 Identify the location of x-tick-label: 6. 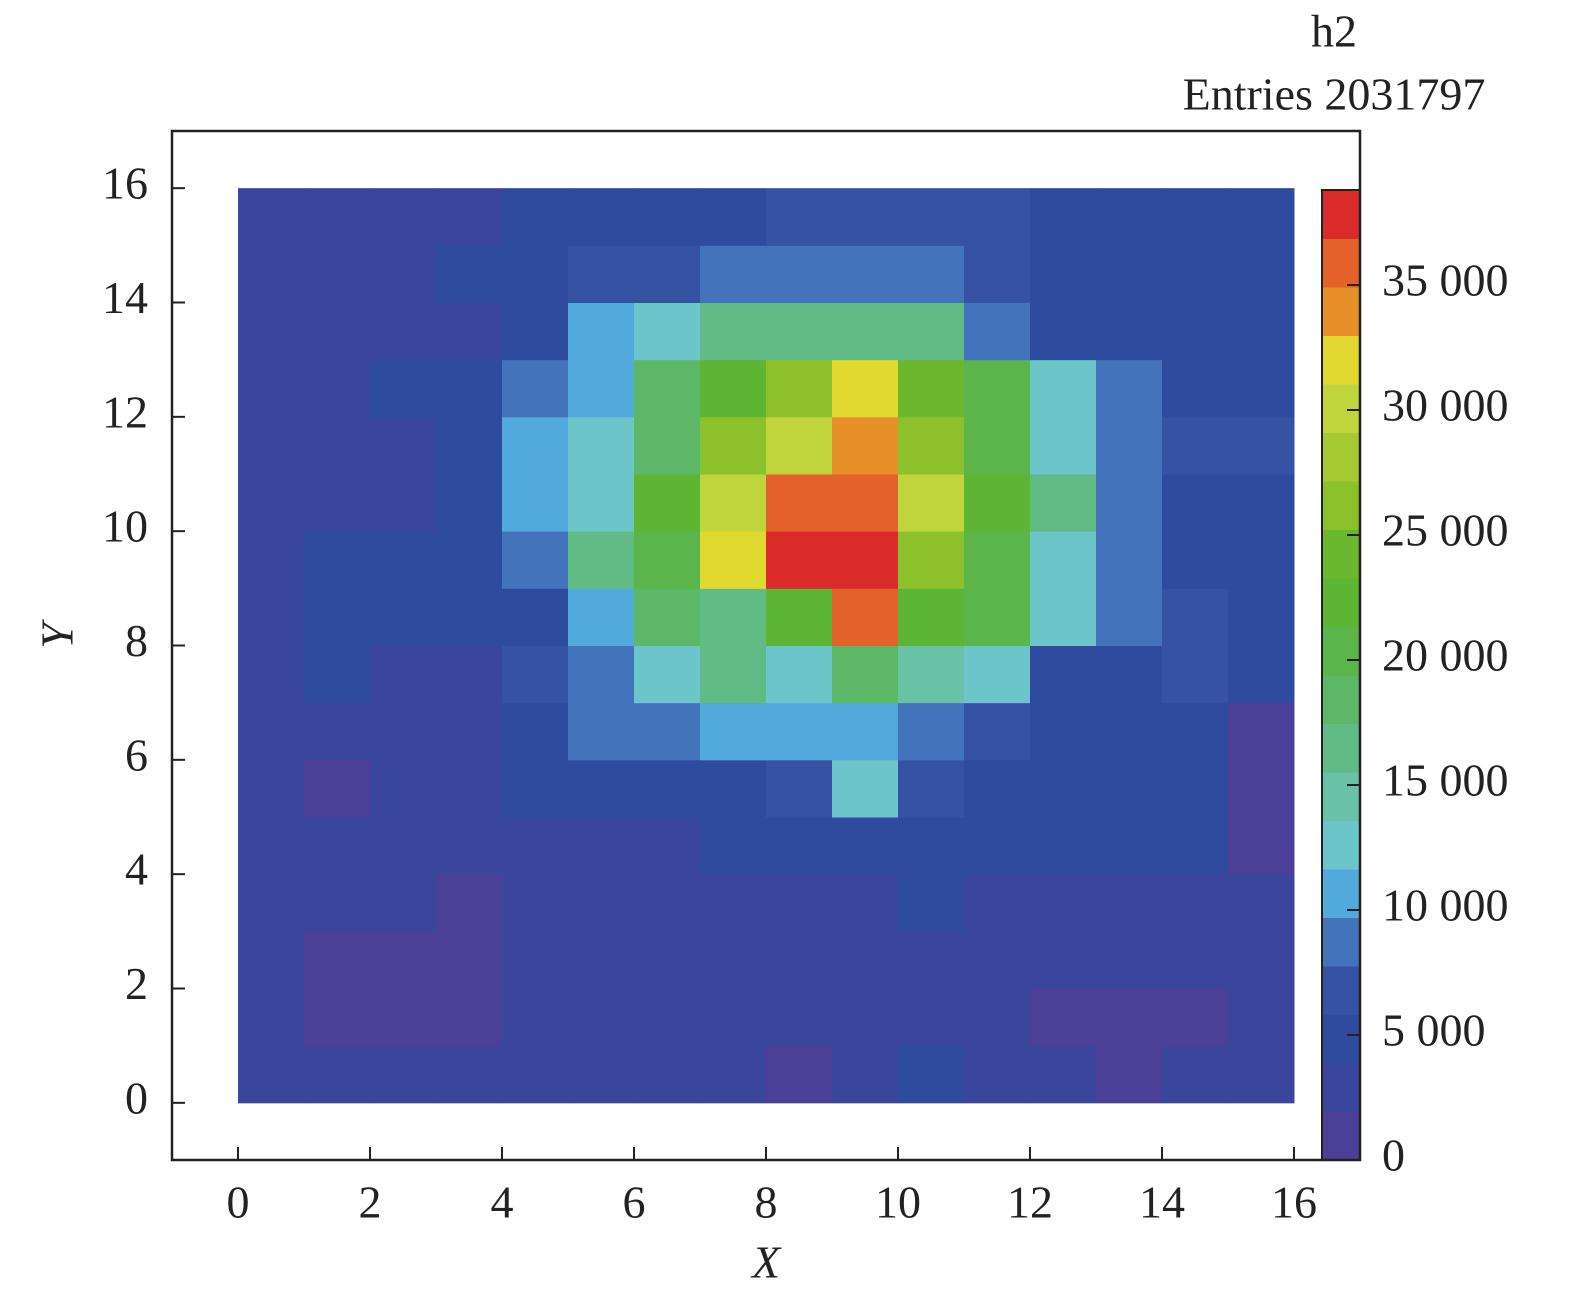
(634, 1202).